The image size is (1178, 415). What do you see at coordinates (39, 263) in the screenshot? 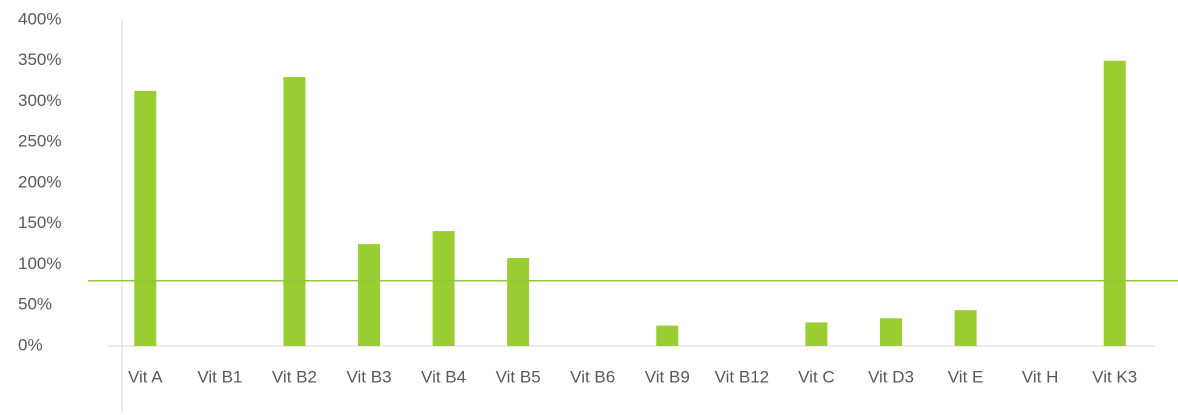
I see `y-tick-label: 100%` at bounding box center [39, 263].